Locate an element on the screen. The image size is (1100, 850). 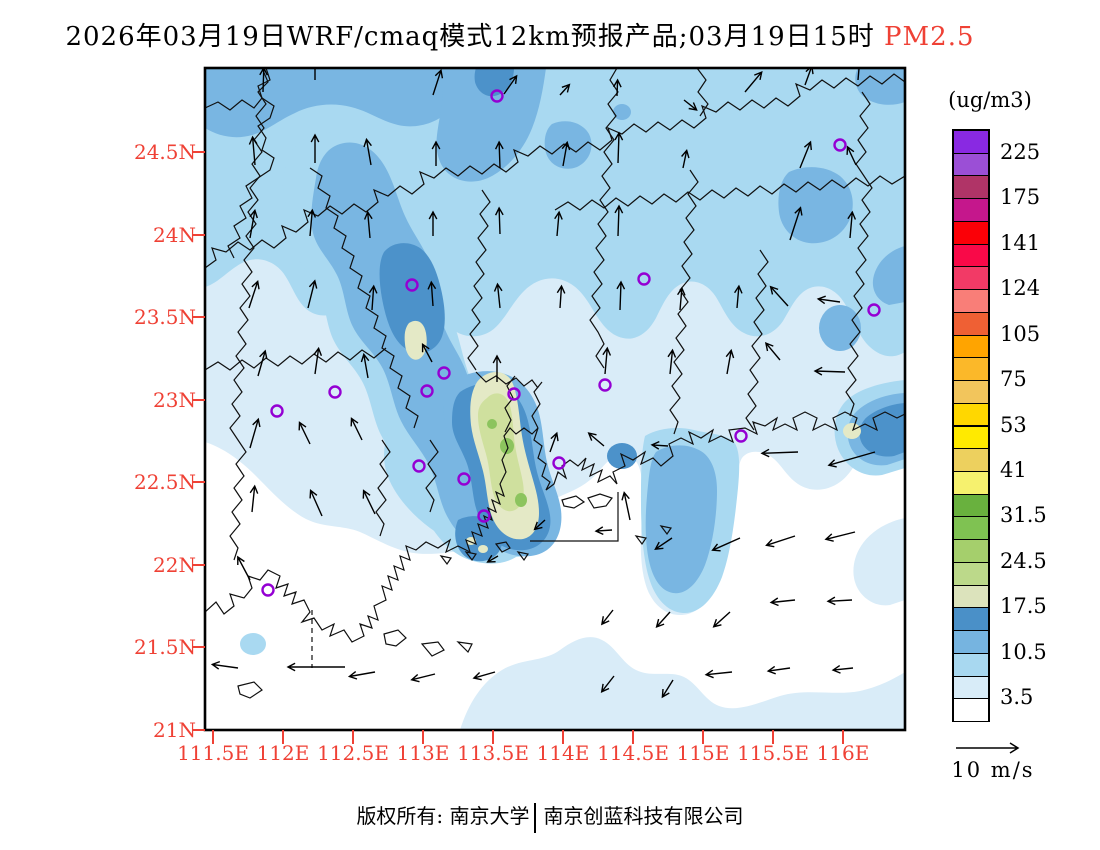
colorbar-label: 31.5 is located at coordinates (1023, 515).